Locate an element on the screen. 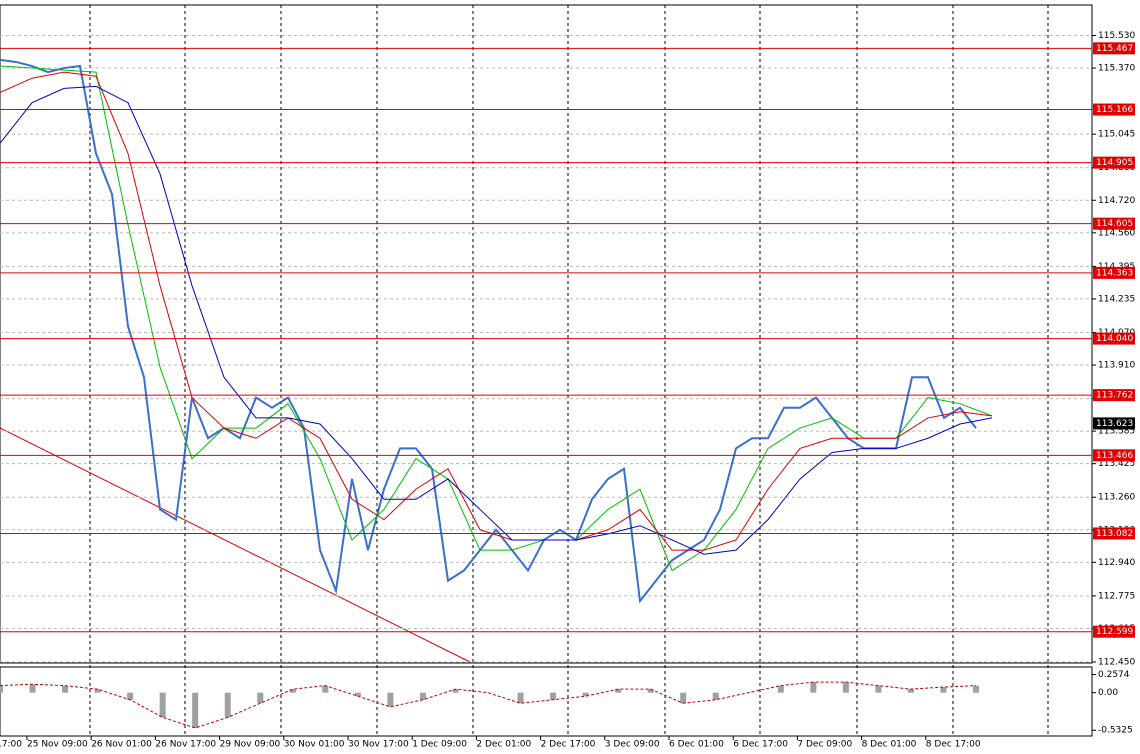  level-label: 113.762 is located at coordinates (1114, 396).